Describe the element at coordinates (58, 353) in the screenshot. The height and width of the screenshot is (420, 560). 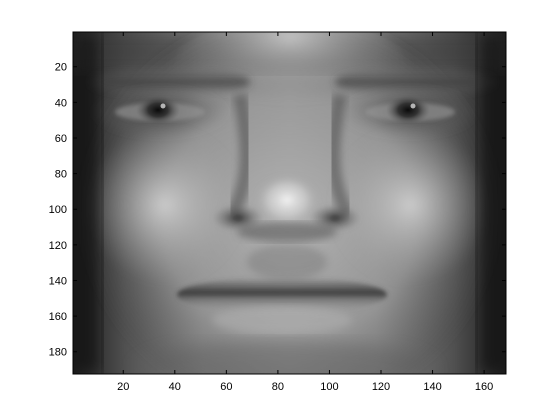
I see `y-tick-label: 180` at that location.